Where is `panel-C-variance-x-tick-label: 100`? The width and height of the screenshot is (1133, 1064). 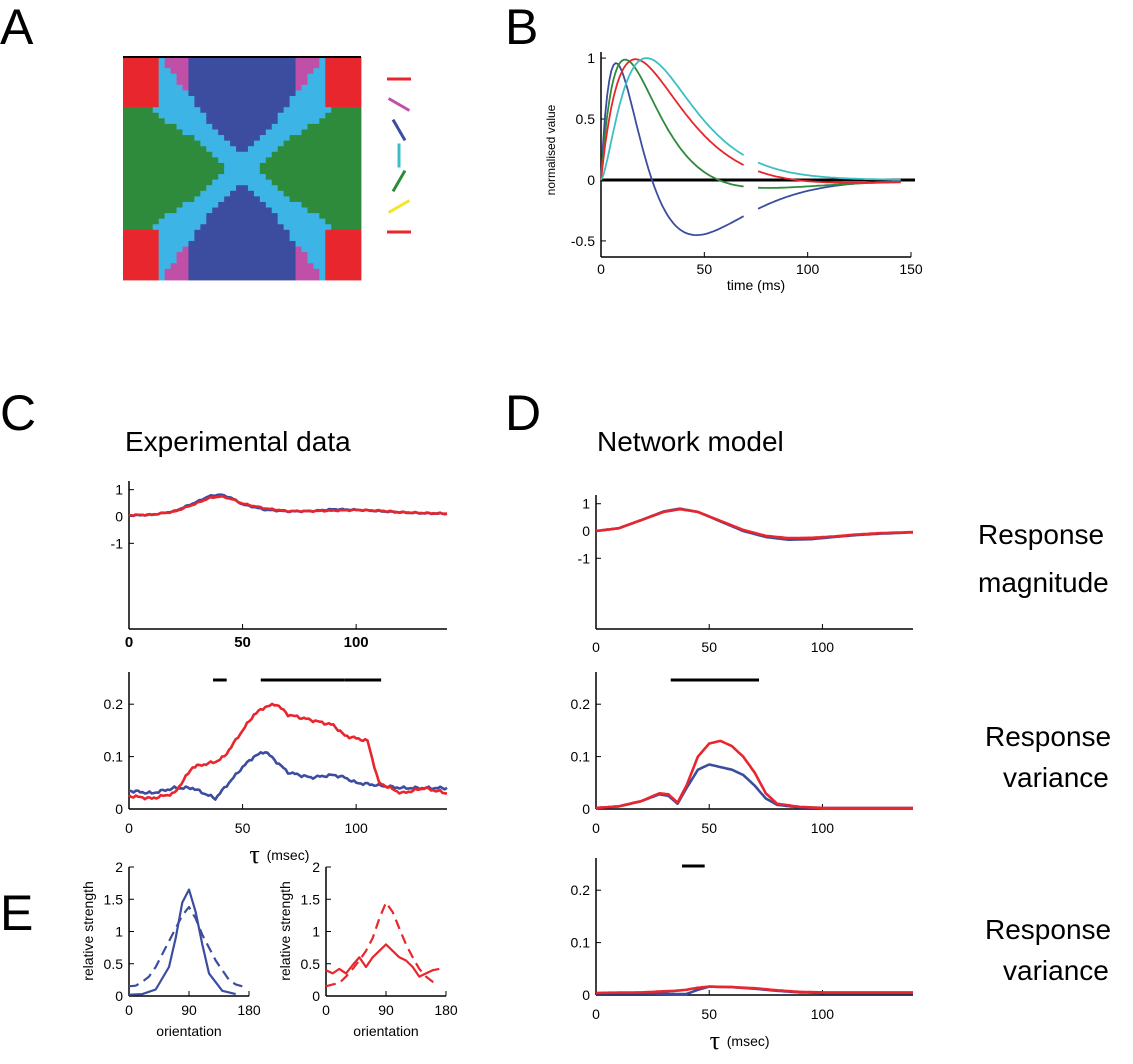
panel-C-variance-x-tick-label: 100 is located at coordinates (356, 828).